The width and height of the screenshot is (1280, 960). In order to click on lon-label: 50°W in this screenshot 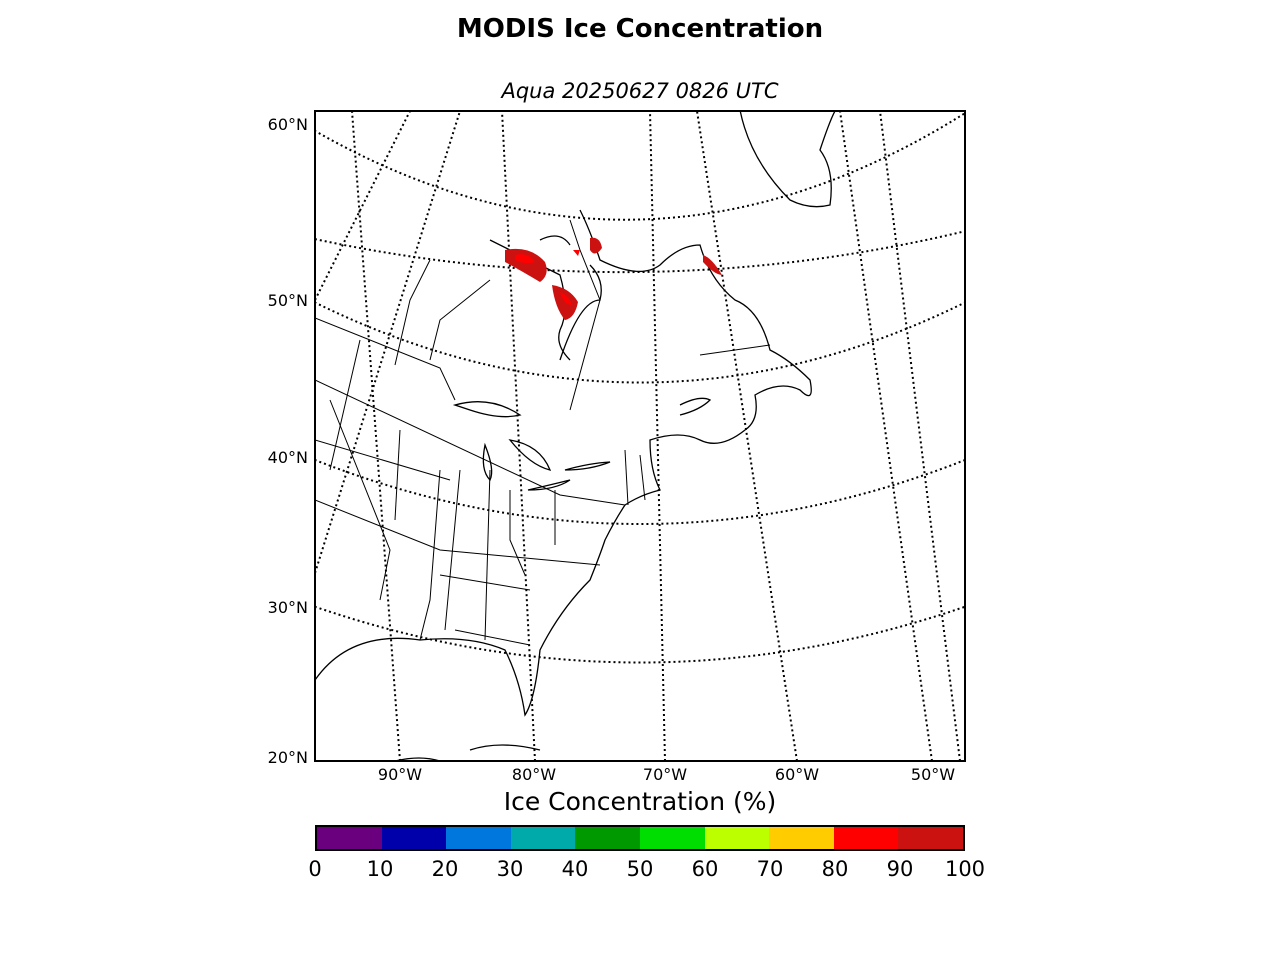, I will do `click(933, 774)`.